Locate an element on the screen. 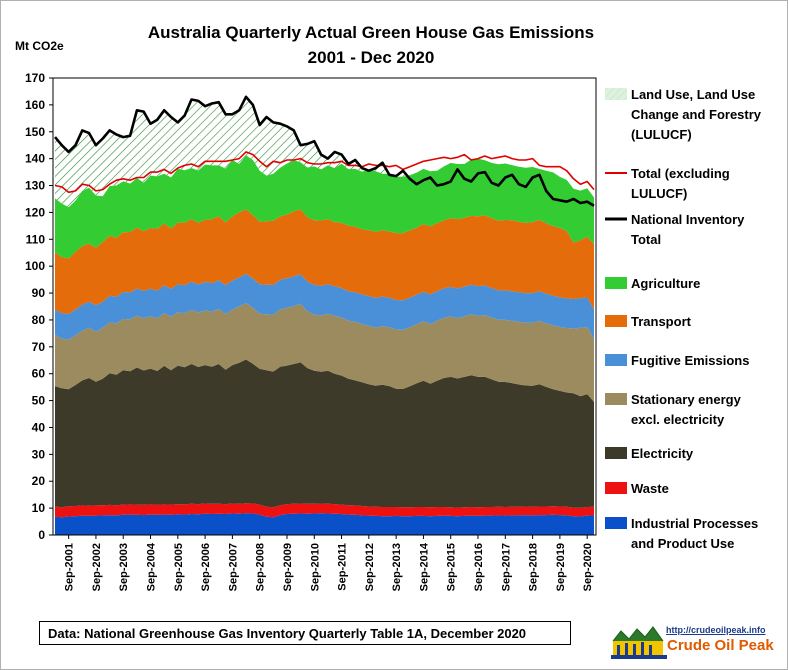 The height and width of the screenshot is (670, 788). legend-label: and Product Use is located at coordinates (682, 543).